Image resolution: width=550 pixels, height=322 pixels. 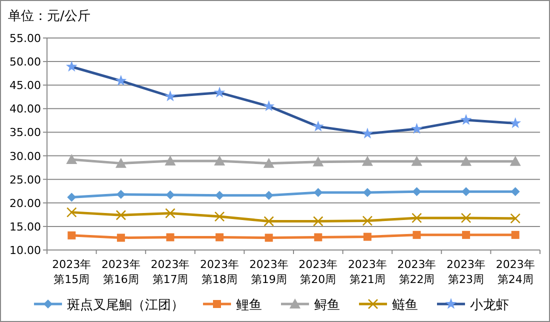 I want to click on y-tick-label: 30.00, so click(x=25, y=156).